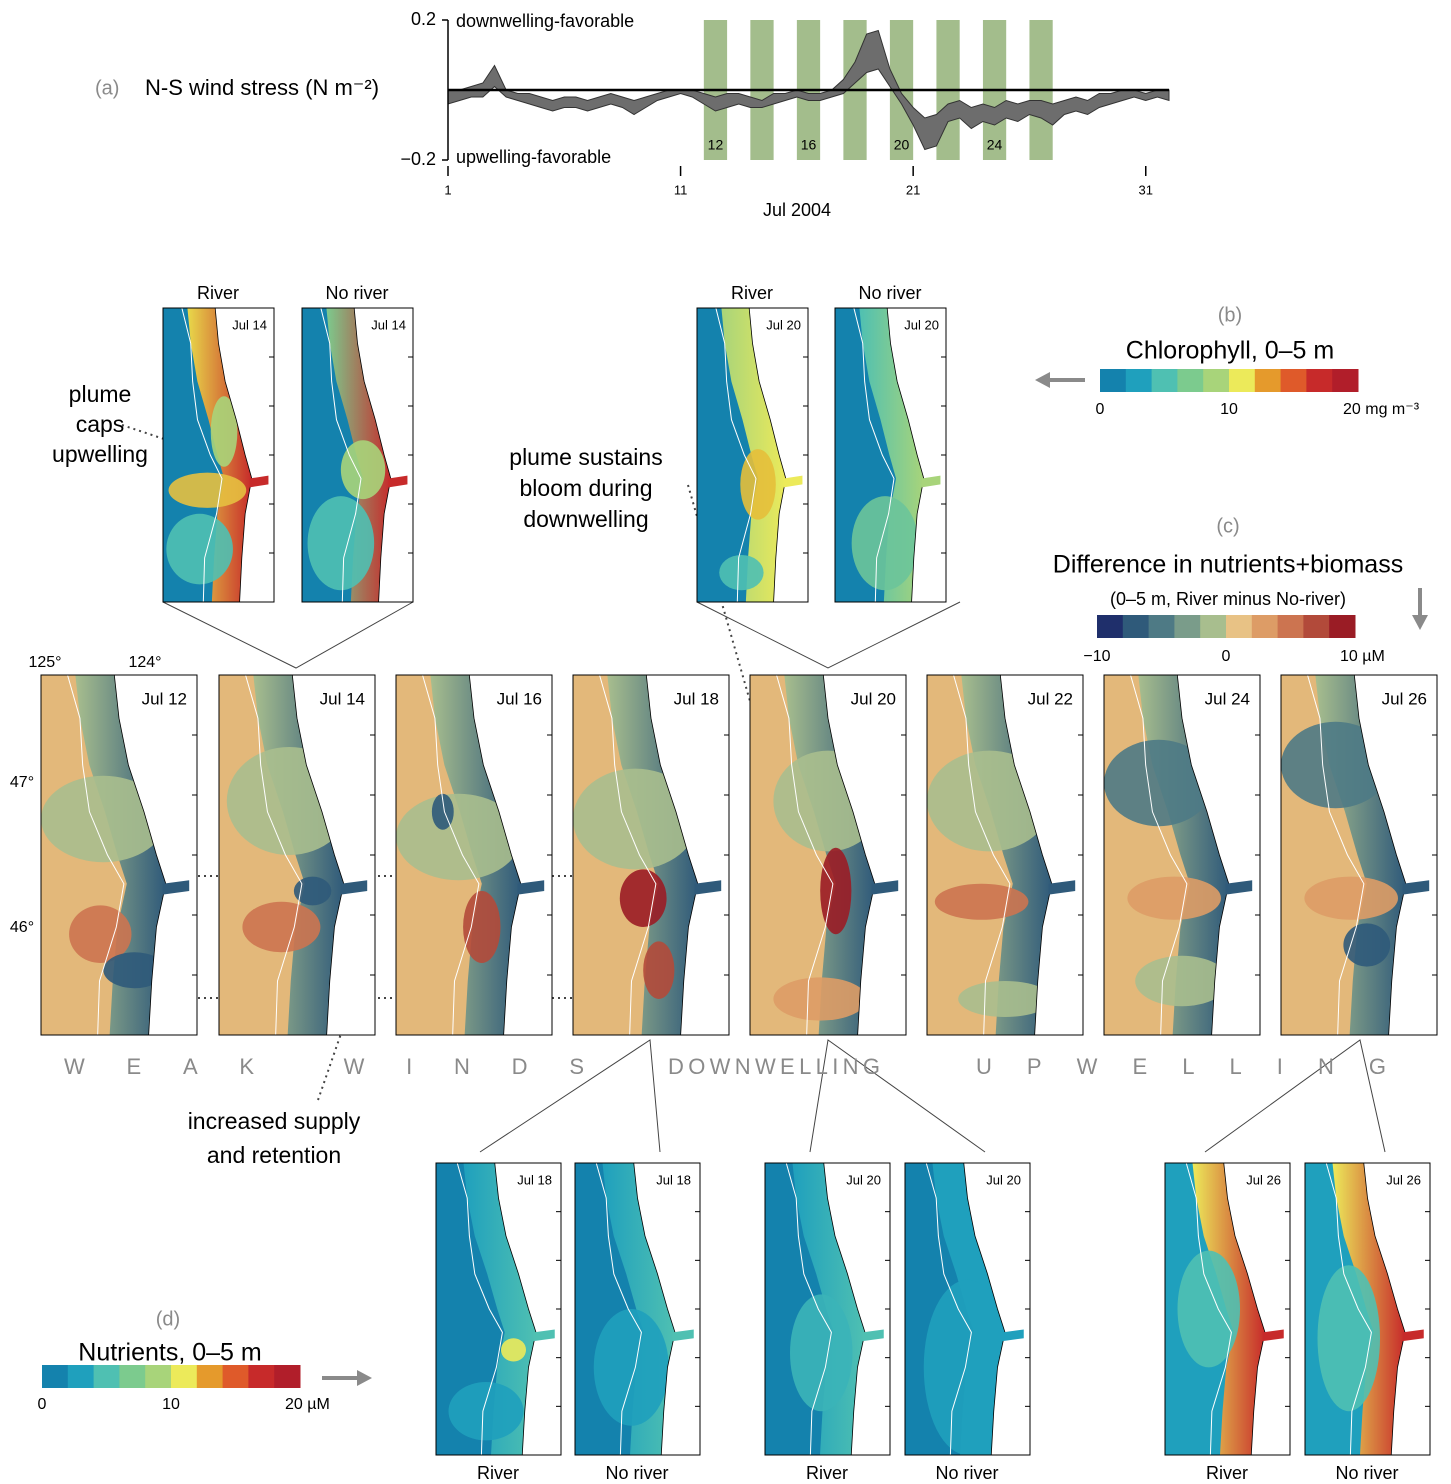 This screenshot has height=1484, width=1451. Describe the element at coordinates (545, 21) in the screenshot. I see `annotation: downwelling-favorable` at that location.